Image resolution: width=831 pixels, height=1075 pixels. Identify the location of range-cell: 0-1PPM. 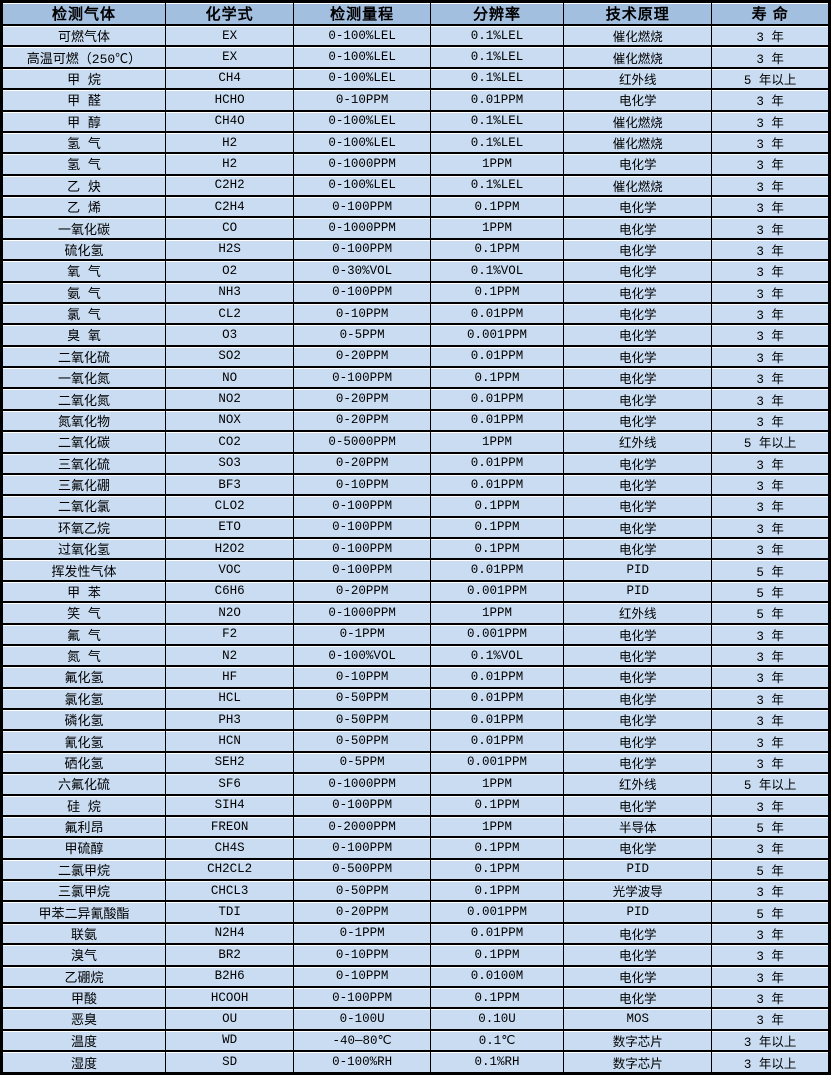
(362, 934).